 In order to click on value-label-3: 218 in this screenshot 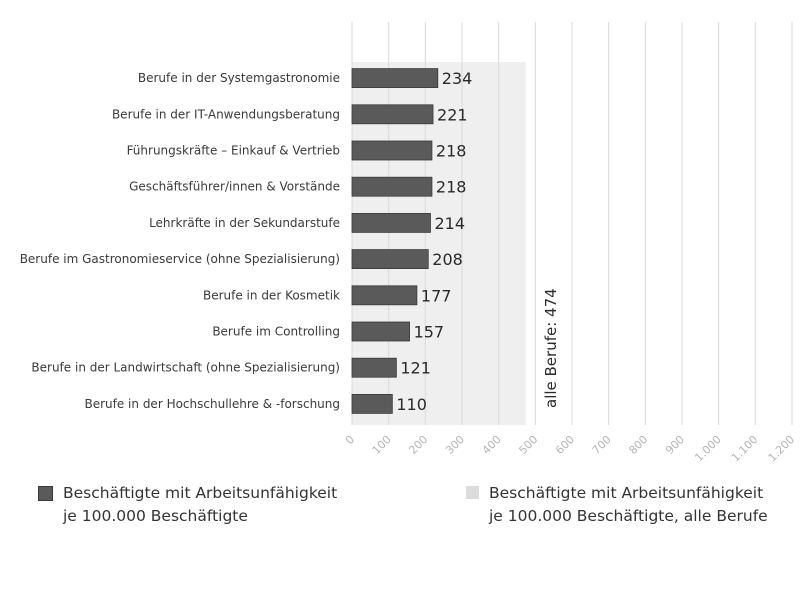, I will do `click(451, 187)`.